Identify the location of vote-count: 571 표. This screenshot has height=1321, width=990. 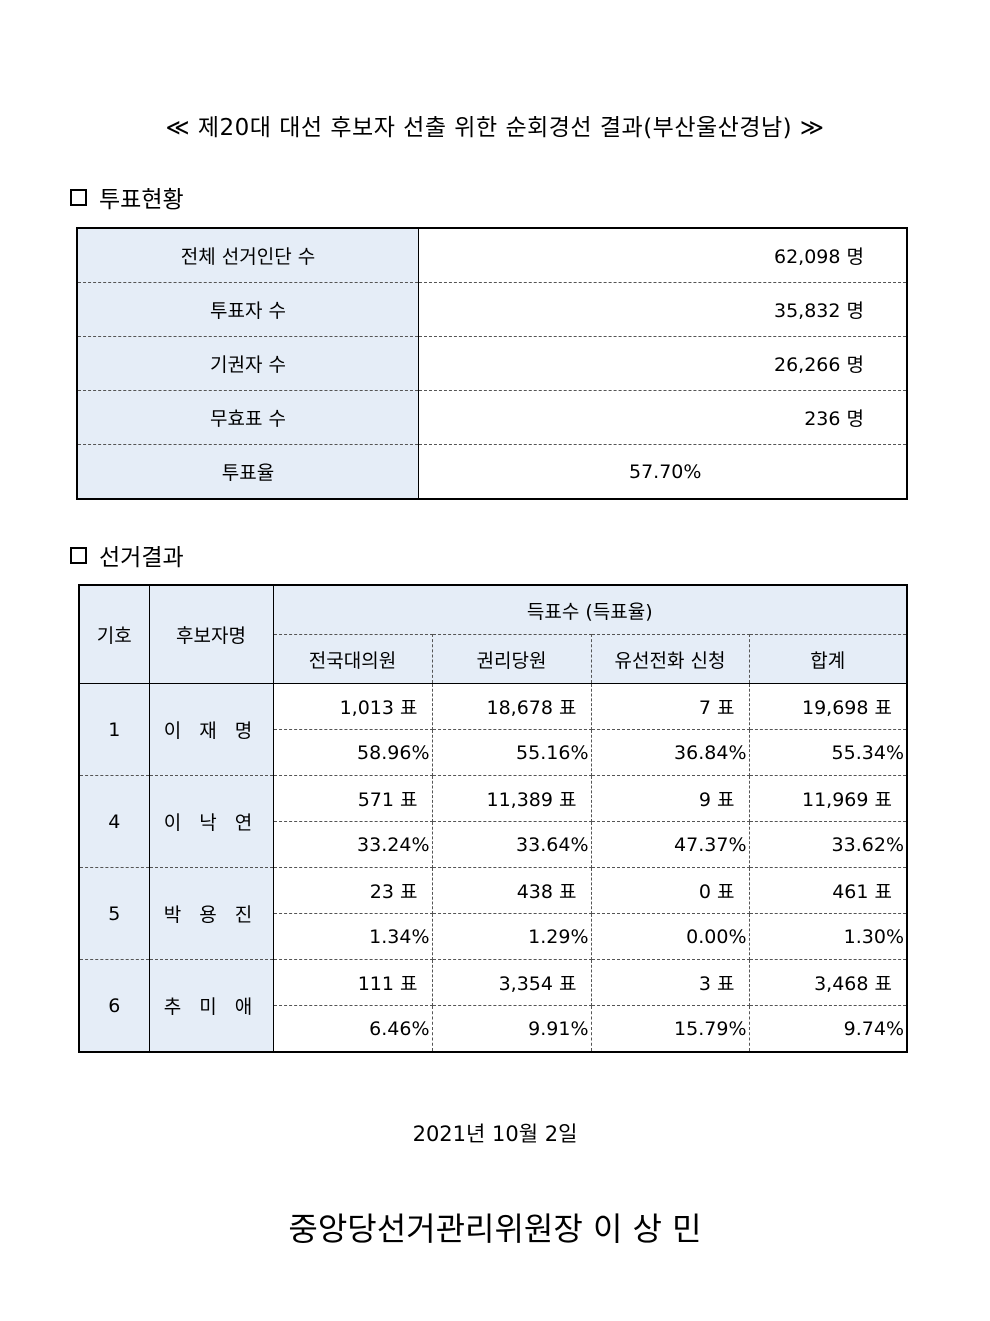
(353, 798).